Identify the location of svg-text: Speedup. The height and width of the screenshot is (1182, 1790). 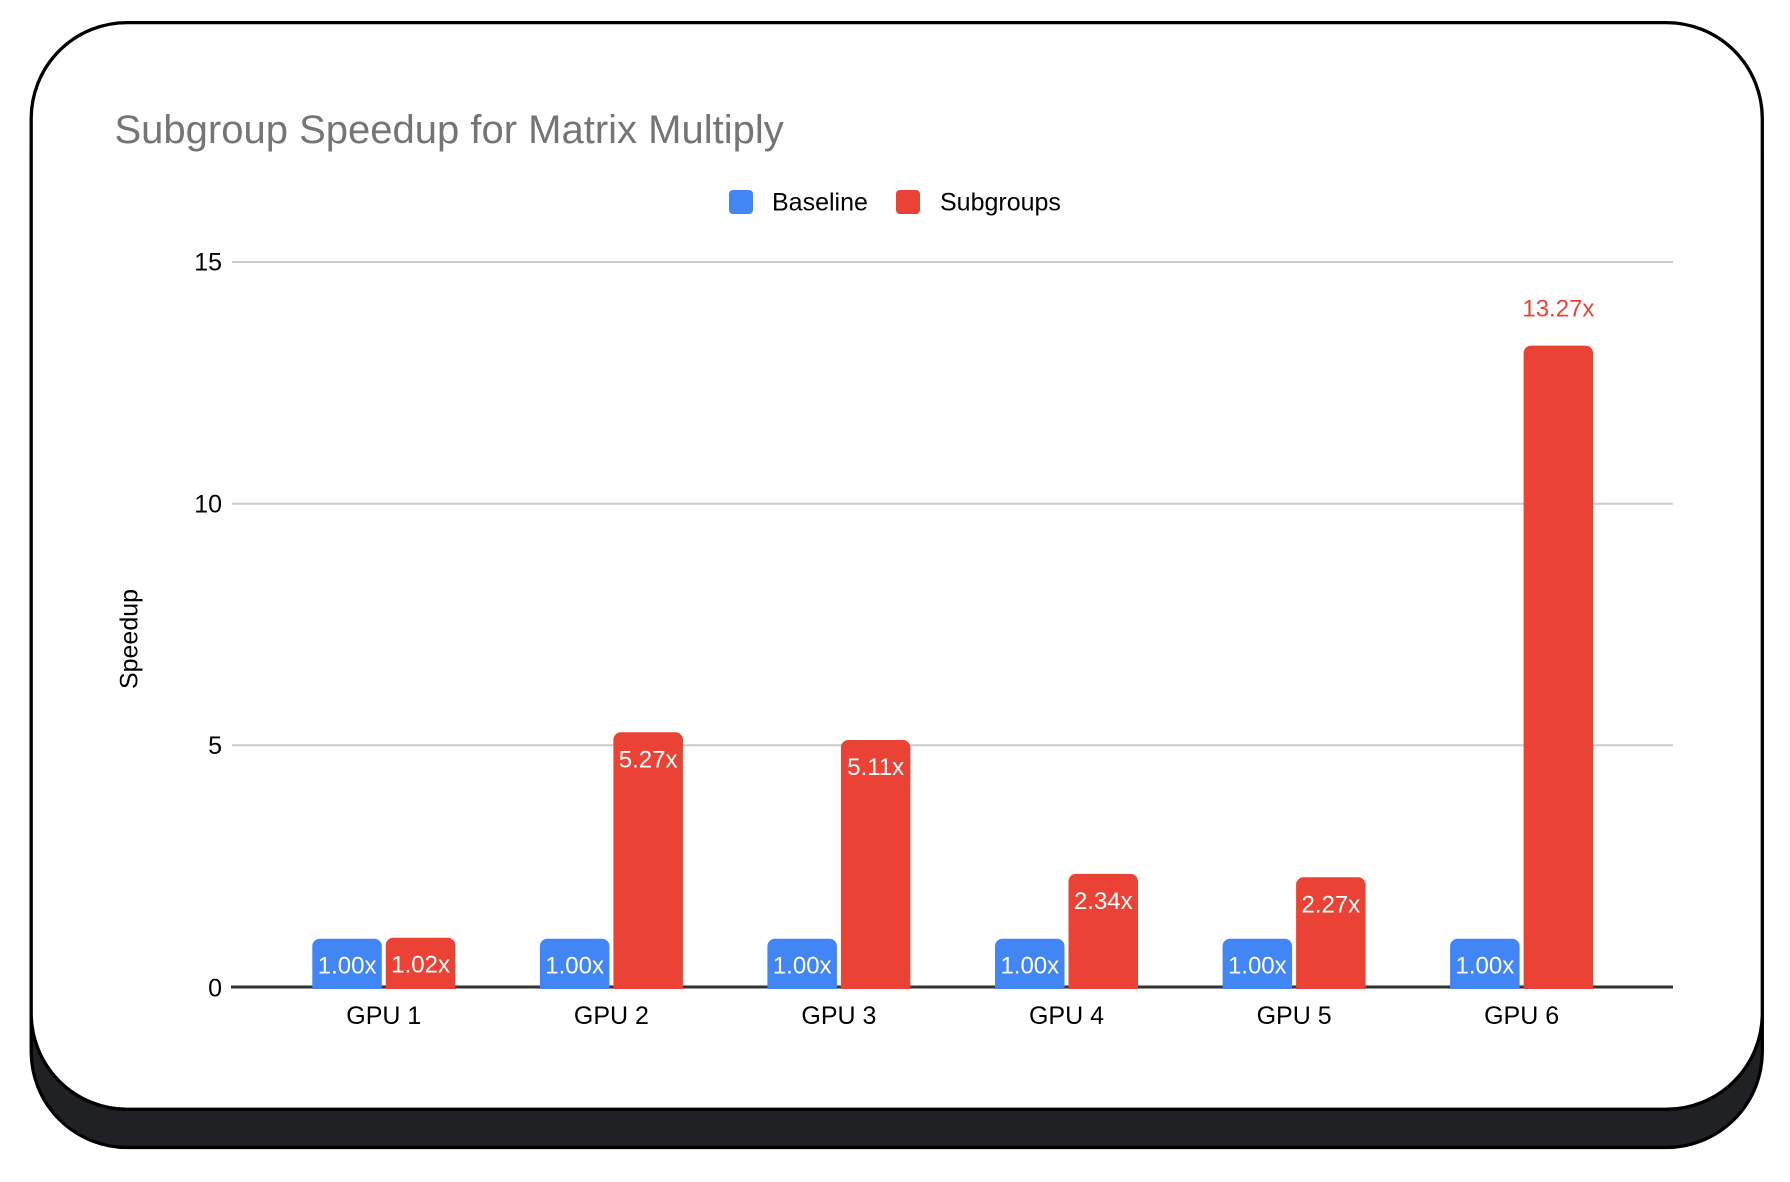
(130, 639).